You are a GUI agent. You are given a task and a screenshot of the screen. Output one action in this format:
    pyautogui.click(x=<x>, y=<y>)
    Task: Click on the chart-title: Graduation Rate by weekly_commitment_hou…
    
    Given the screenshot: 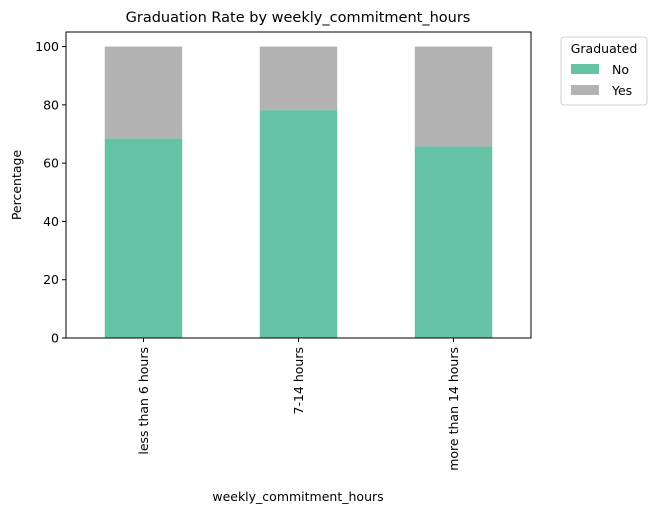 What is the action you would take?
    pyautogui.click(x=298, y=18)
    